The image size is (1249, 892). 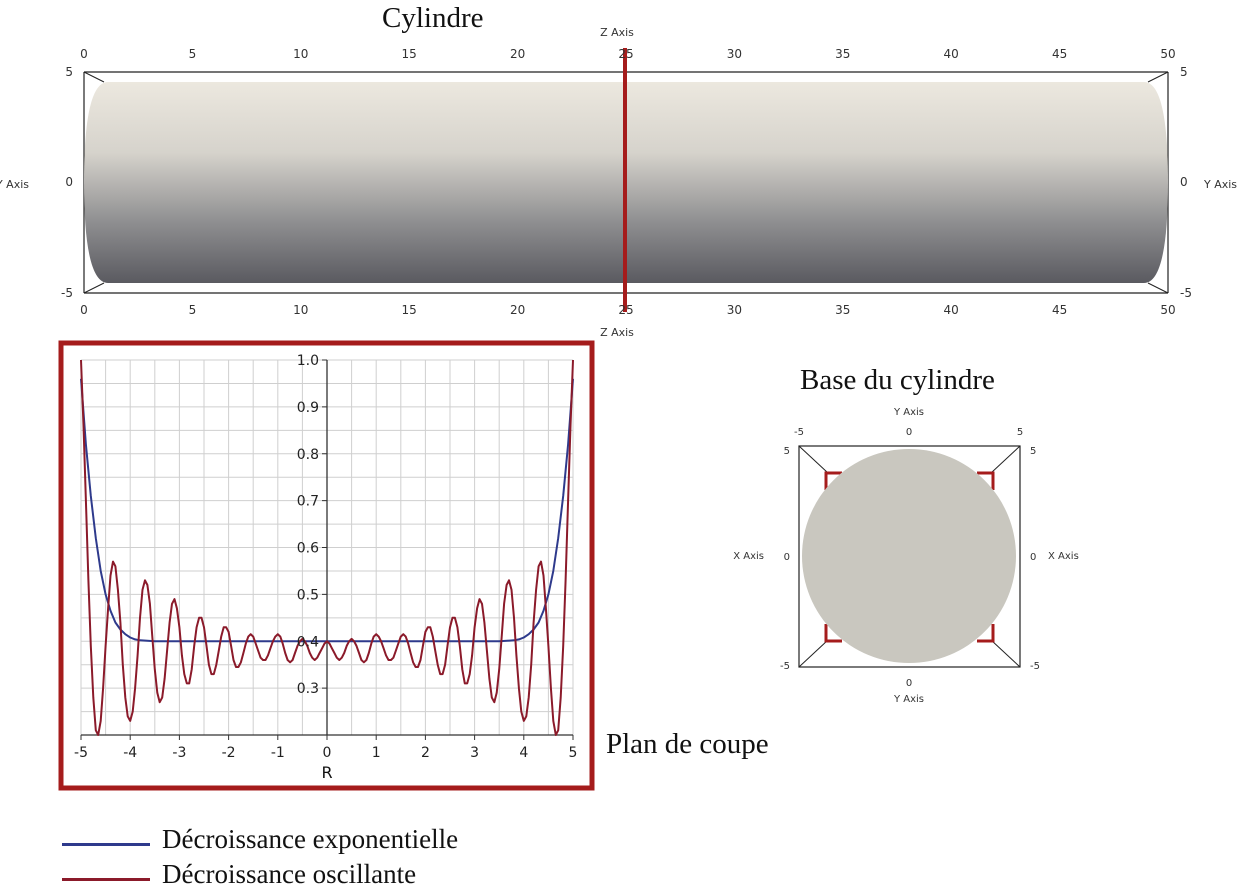 What do you see at coordinates (69, 72) in the screenshot?
I see `y-tick-label-left: 5` at bounding box center [69, 72].